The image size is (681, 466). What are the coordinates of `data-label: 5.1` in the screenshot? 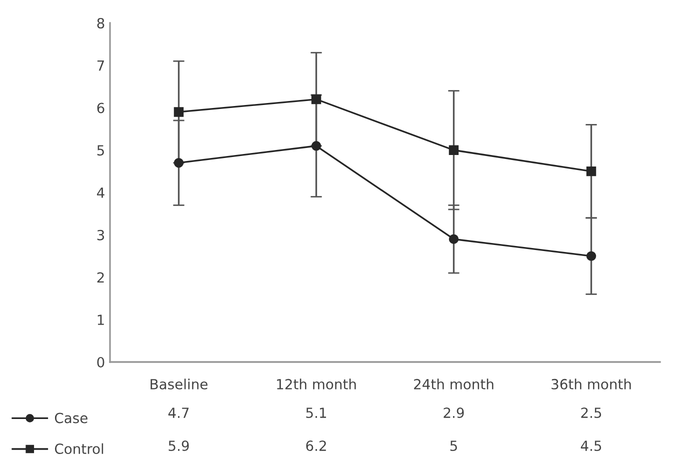 It's located at (316, 413).